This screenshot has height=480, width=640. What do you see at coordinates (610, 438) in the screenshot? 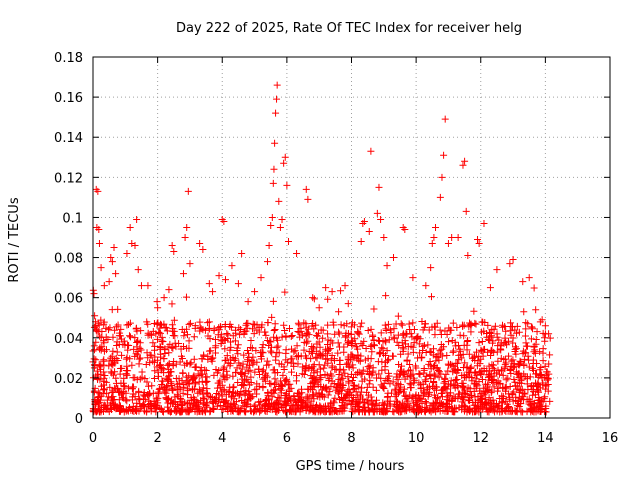
I see `x-tick-label: 16` at bounding box center [610, 438].